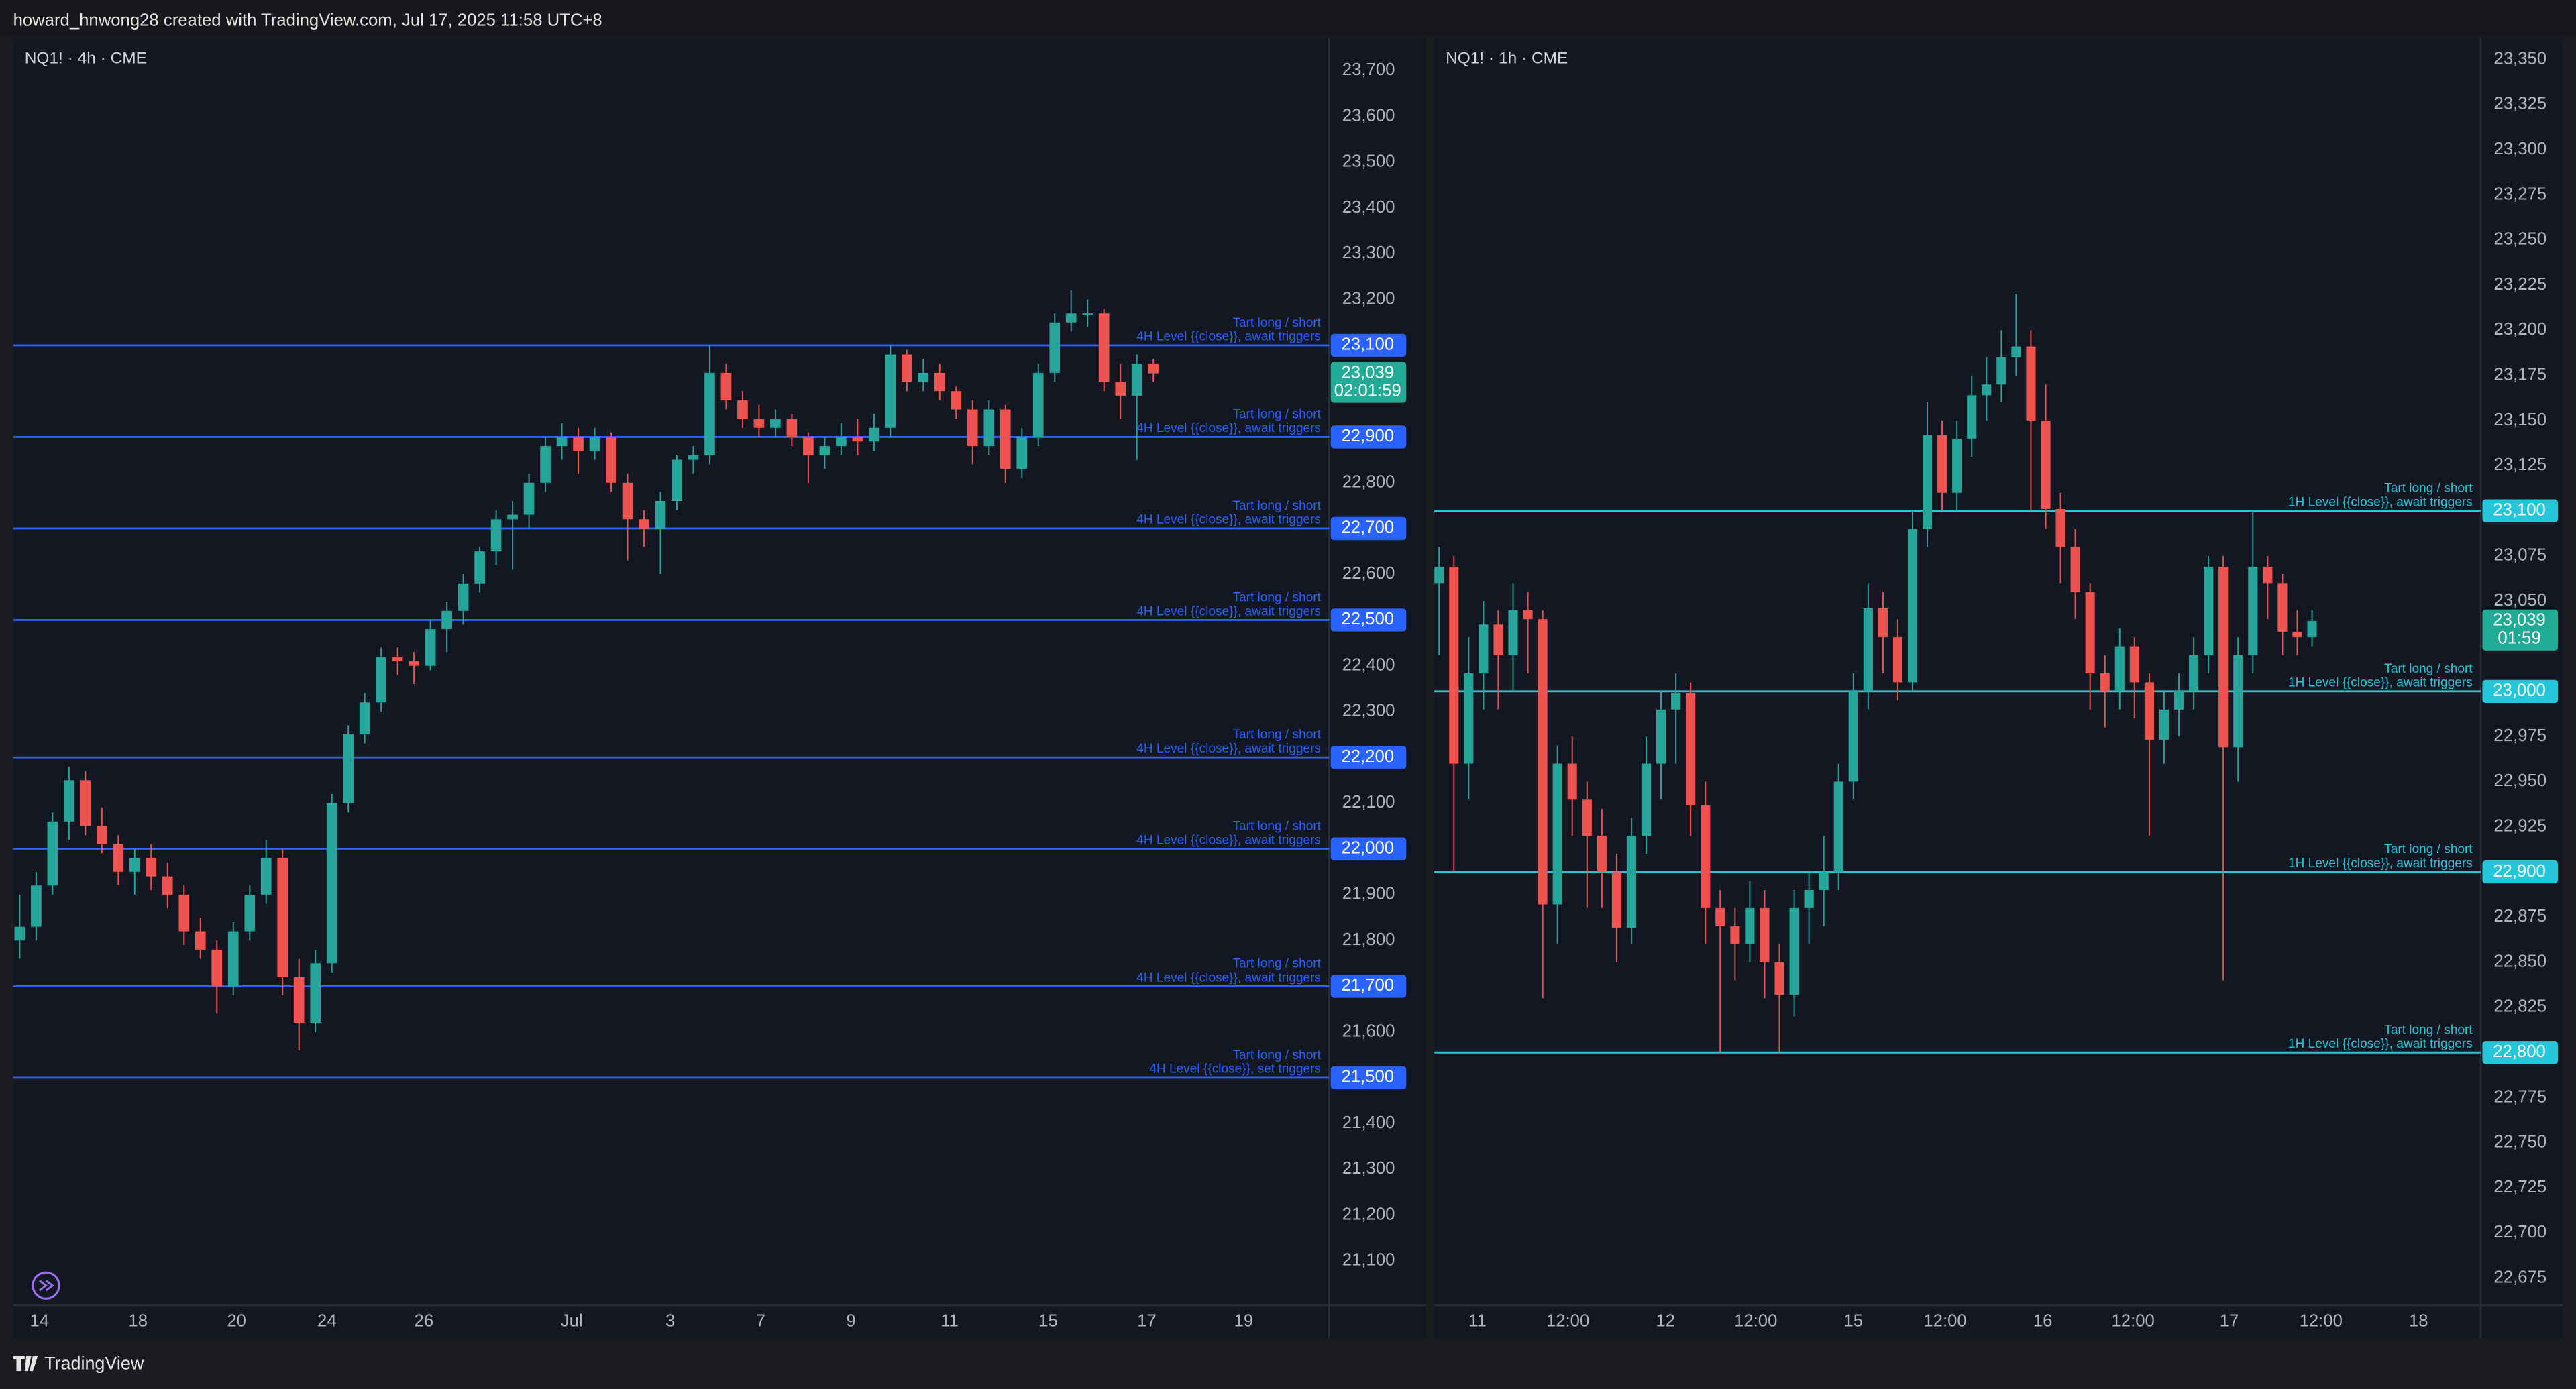  What do you see at coordinates (2520, 375) in the screenshot?
I see `y-tick-label: 23,175` at bounding box center [2520, 375].